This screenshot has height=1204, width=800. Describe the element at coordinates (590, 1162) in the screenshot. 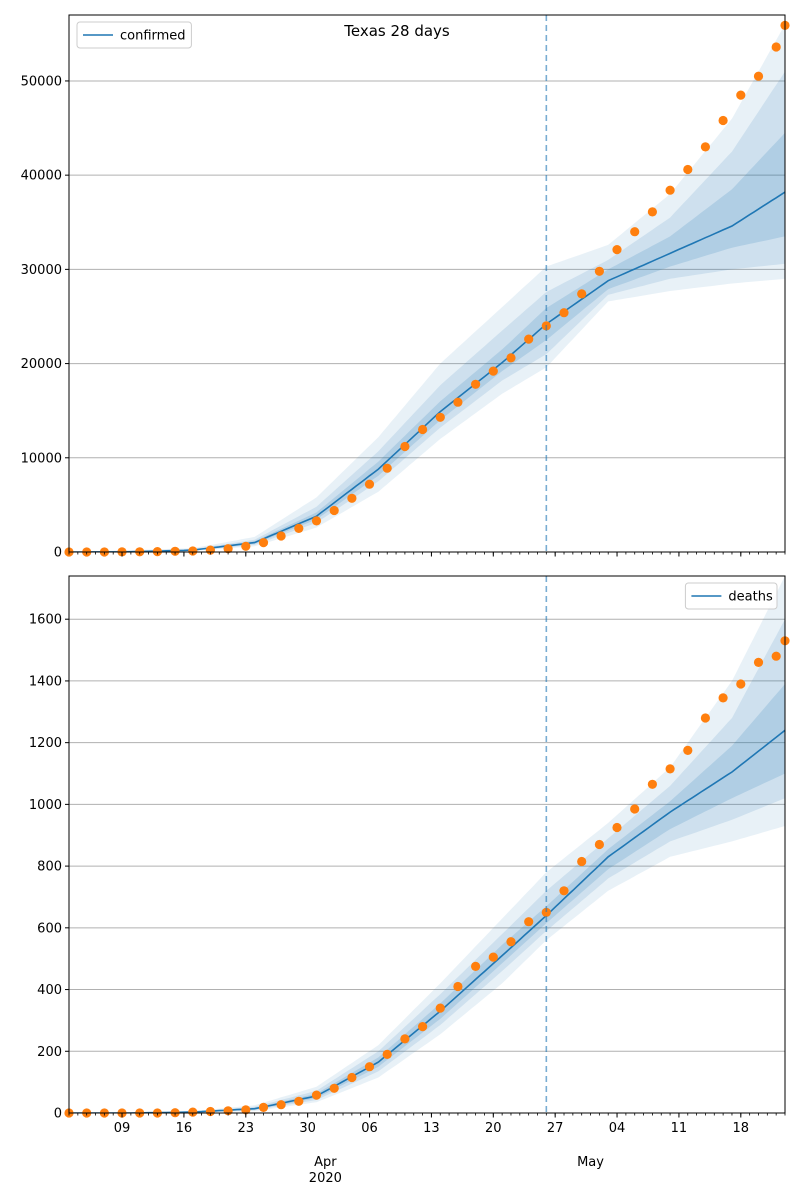

I see `month-label: May` at that location.